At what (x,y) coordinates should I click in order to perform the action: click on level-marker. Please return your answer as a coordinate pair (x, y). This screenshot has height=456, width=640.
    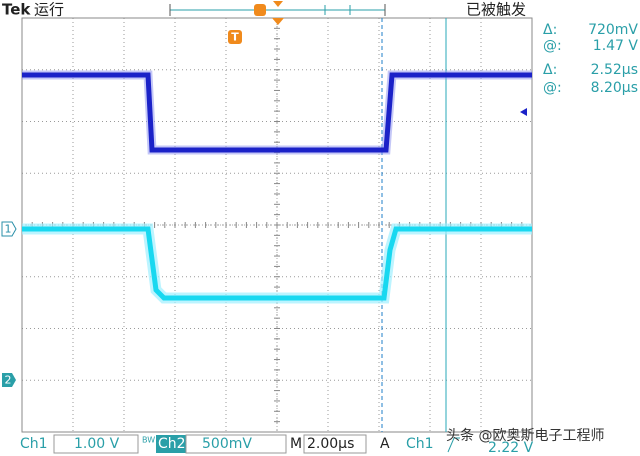
    Looking at the image, I should click on (523, 112).